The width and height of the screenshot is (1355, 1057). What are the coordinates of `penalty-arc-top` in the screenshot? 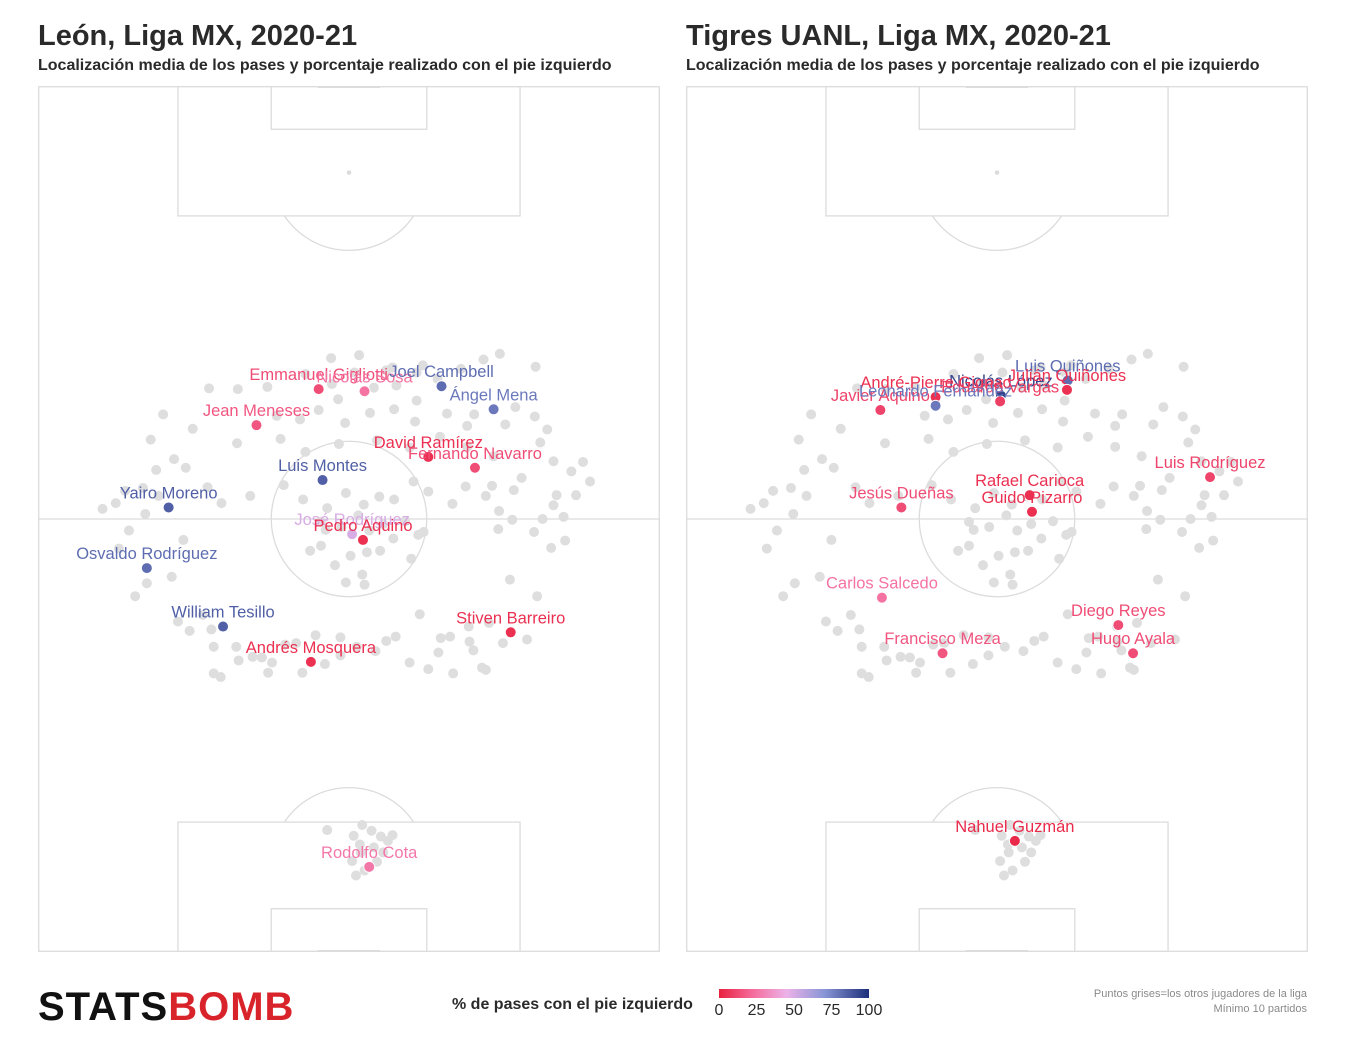 It's located at (349, 233).